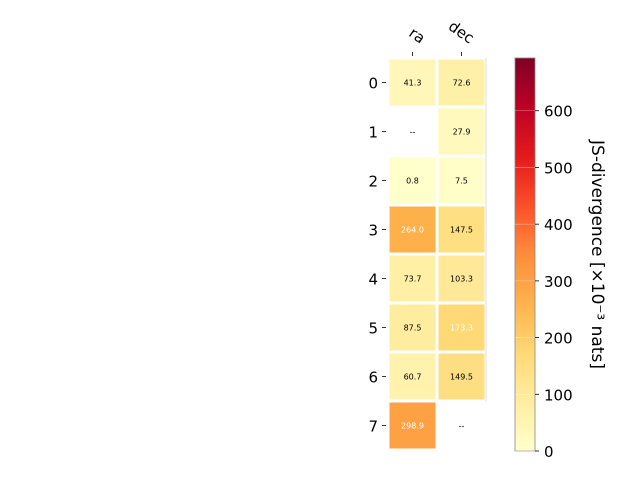 The height and width of the screenshot is (480, 640). What do you see at coordinates (373, 84) in the screenshot?
I see `row-label: 0` at bounding box center [373, 84].